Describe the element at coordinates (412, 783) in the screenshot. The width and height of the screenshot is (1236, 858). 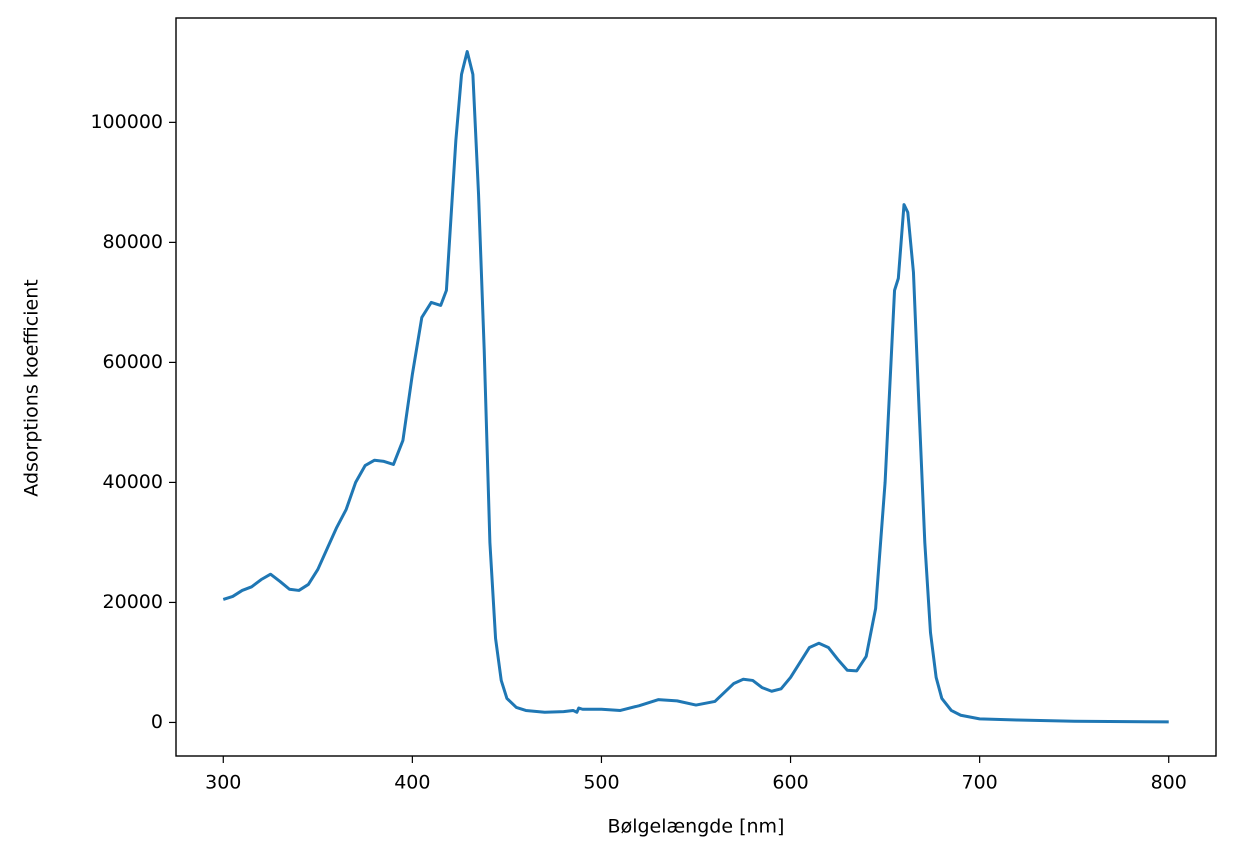
I see `x-tick-label: 400` at that location.